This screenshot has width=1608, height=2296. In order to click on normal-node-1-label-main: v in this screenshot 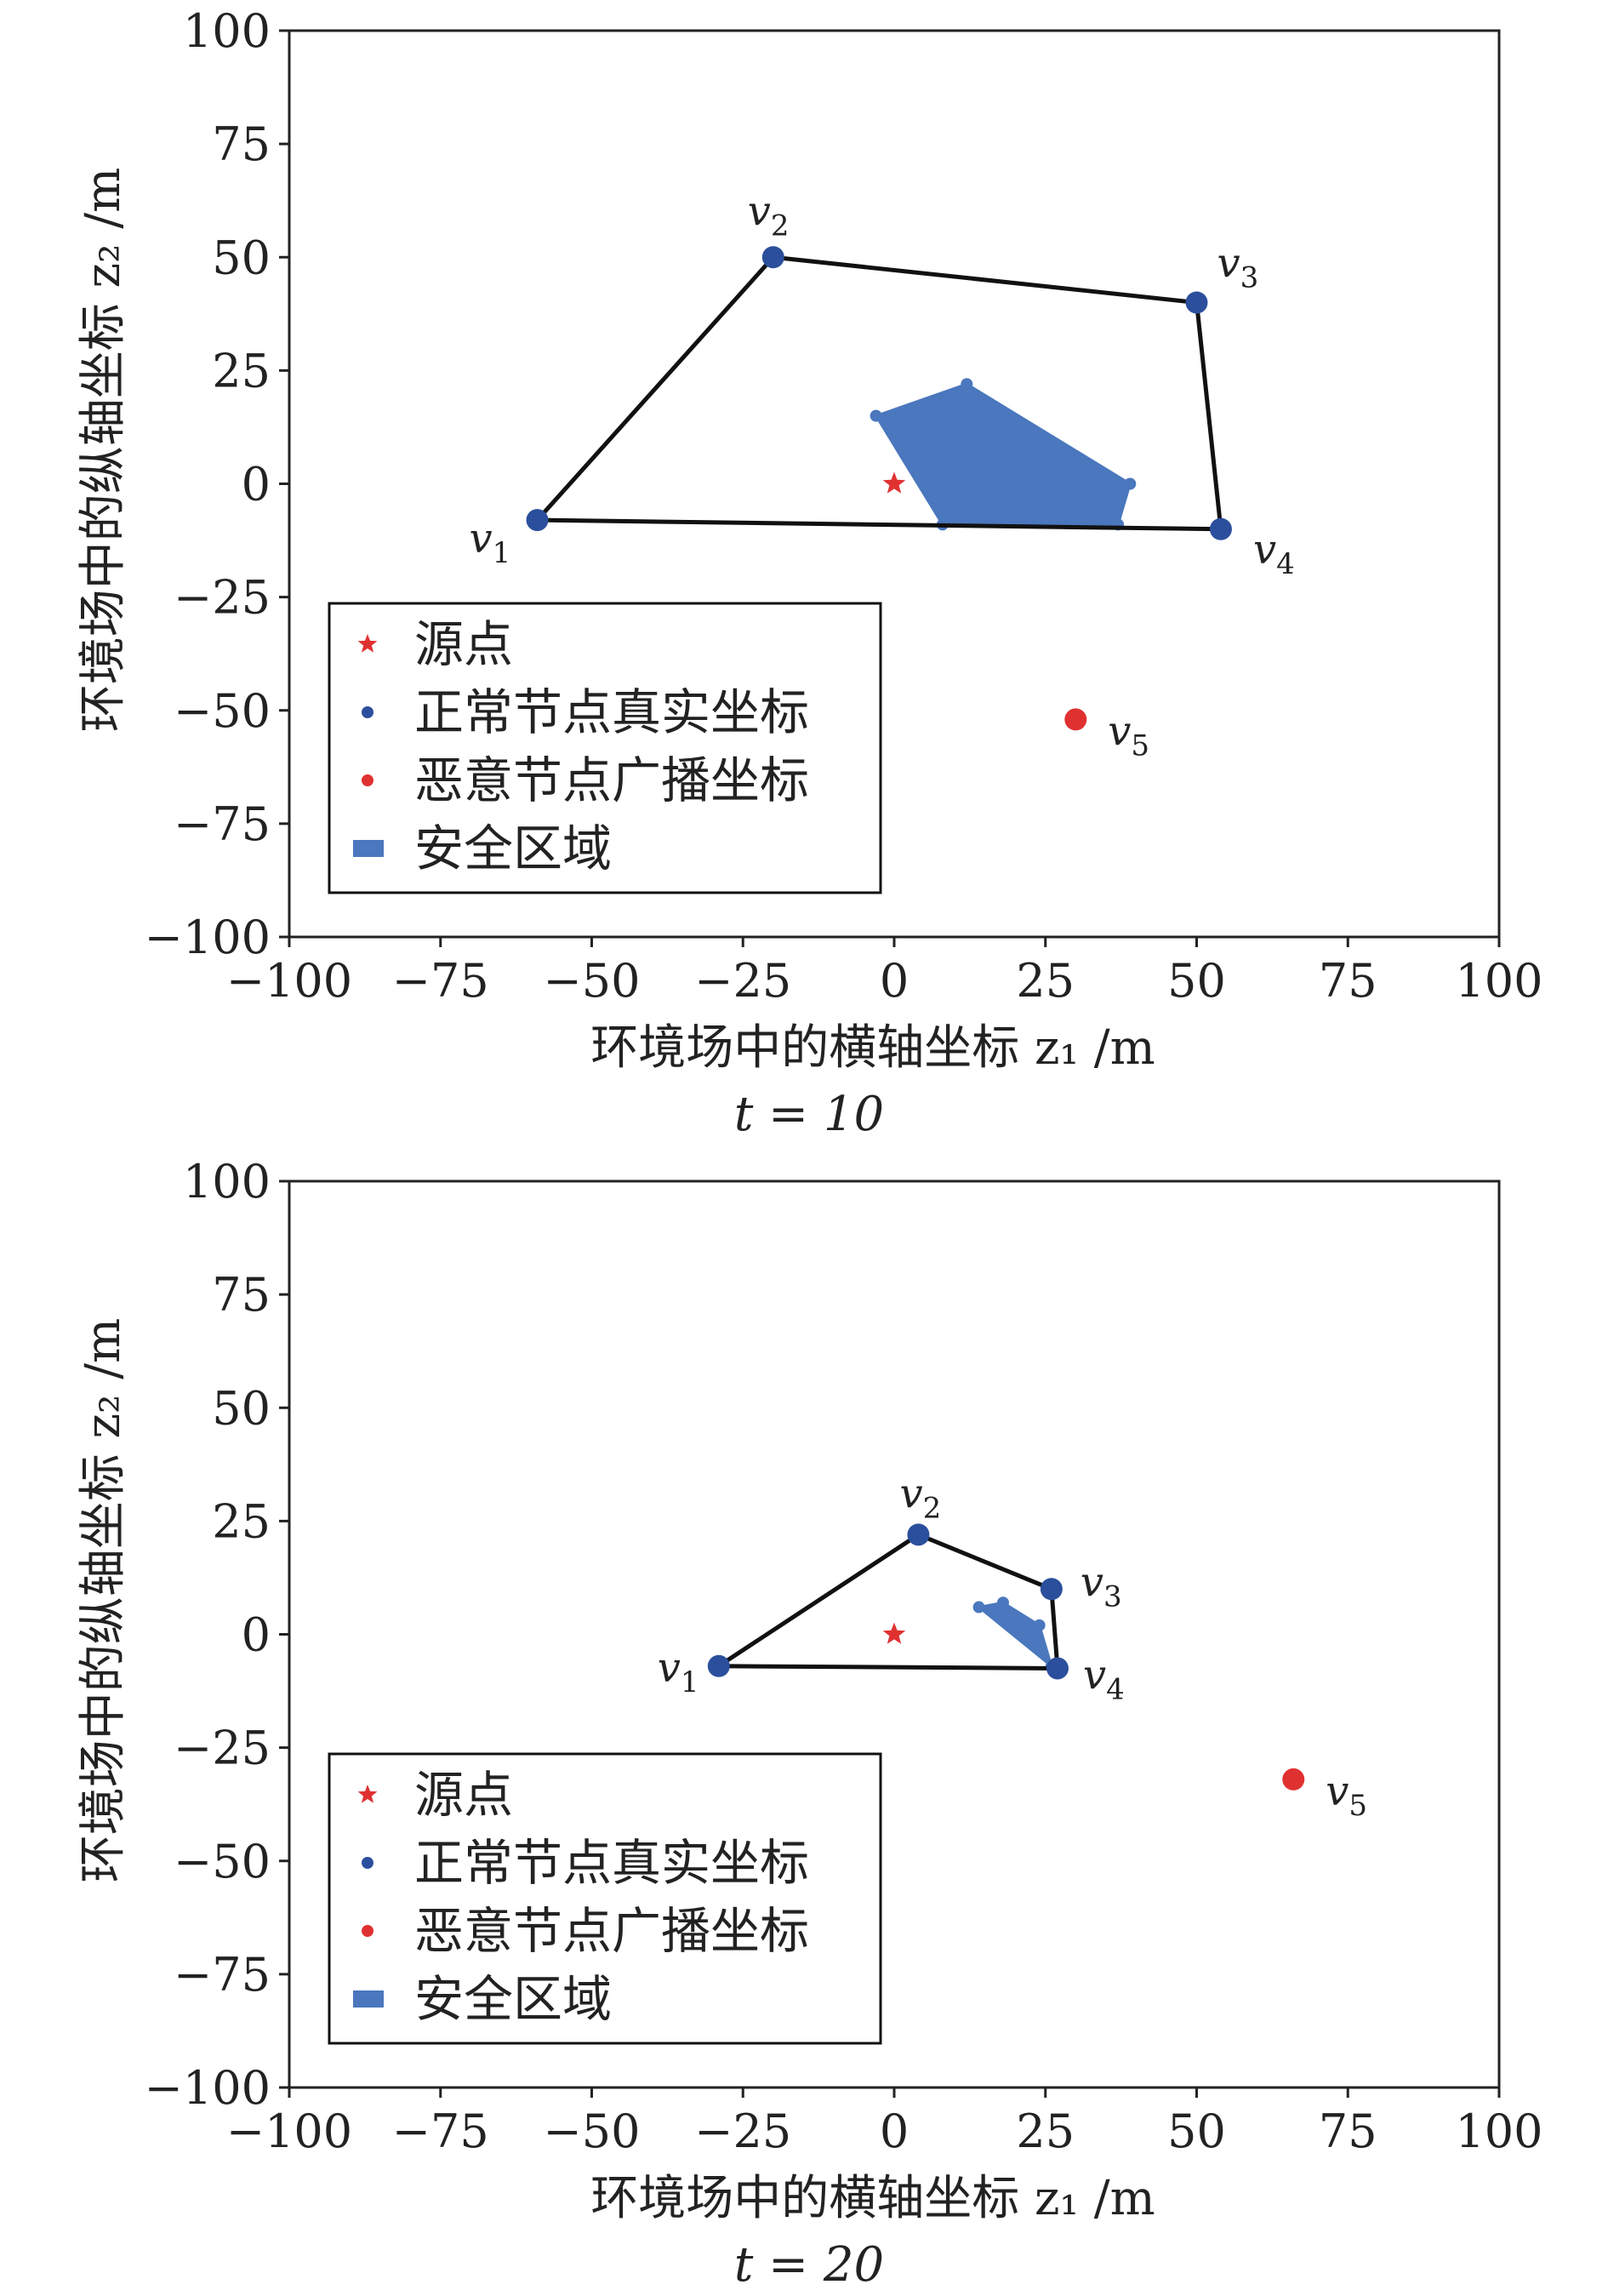, I will do `click(669, 1668)`.